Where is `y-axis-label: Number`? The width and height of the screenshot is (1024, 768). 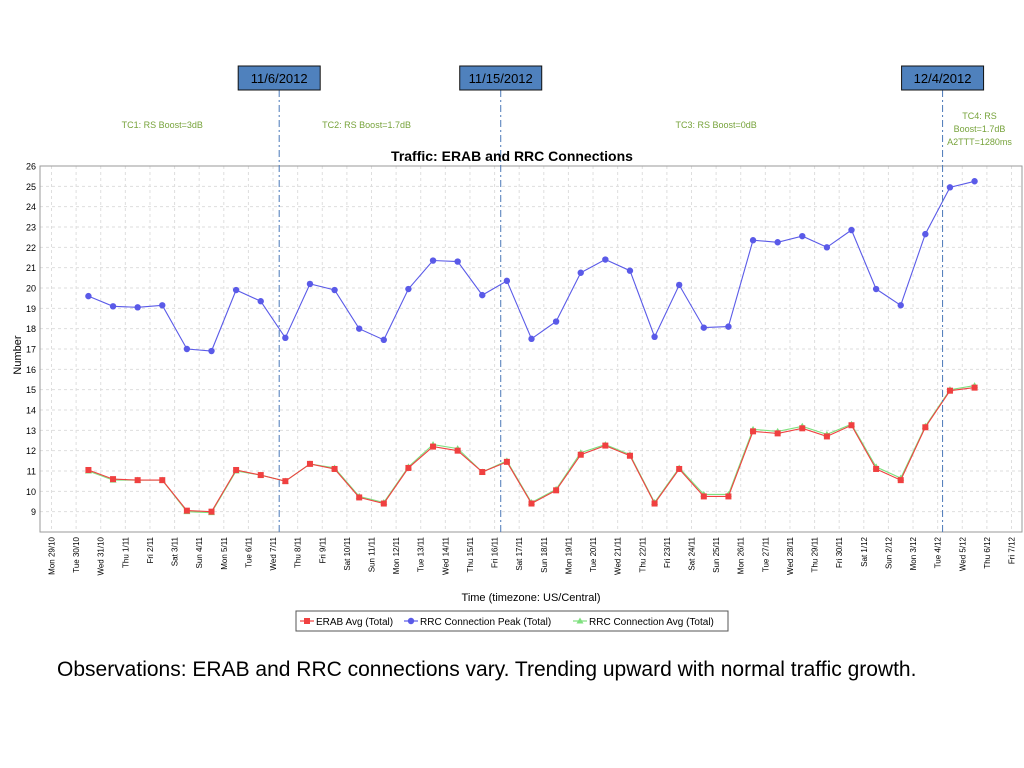 y-axis-label: Number is located at coordinates (18, 354).